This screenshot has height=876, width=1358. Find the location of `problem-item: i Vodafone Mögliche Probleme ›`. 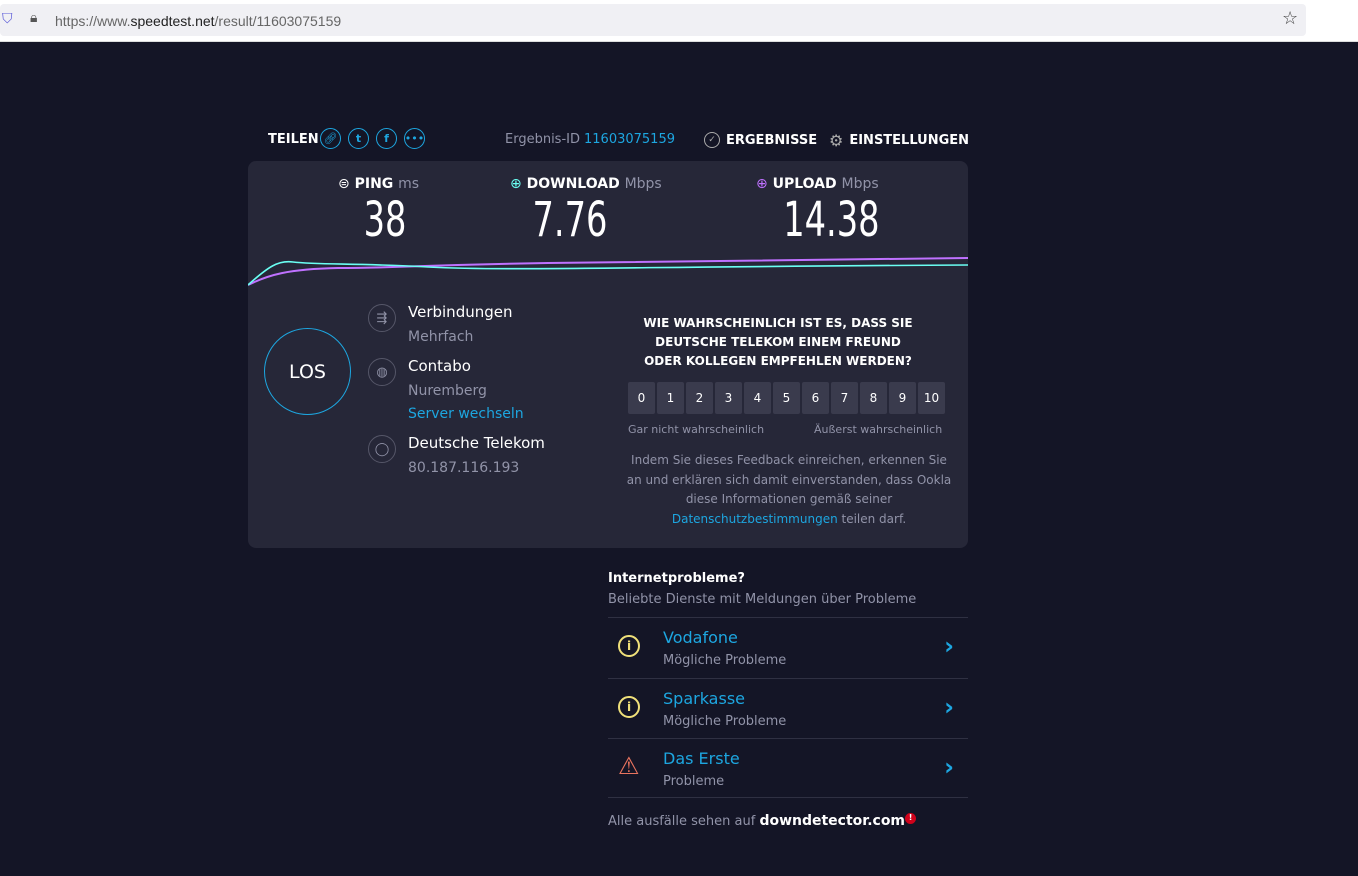

problem-item: i Vodafone Mögliche Probleme › is located at coordinates (788, 647).